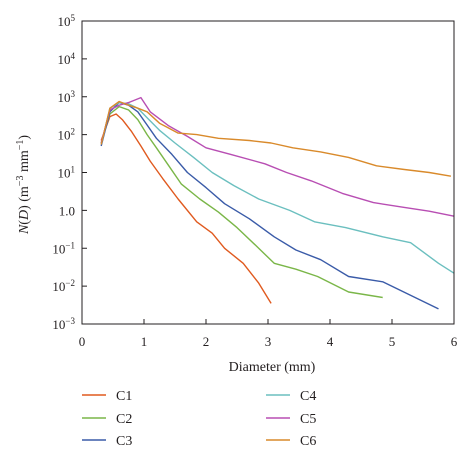 The height and width of the screenshot is (461, 474). I want to click on y-tick-label: 10², so click(67, 135).